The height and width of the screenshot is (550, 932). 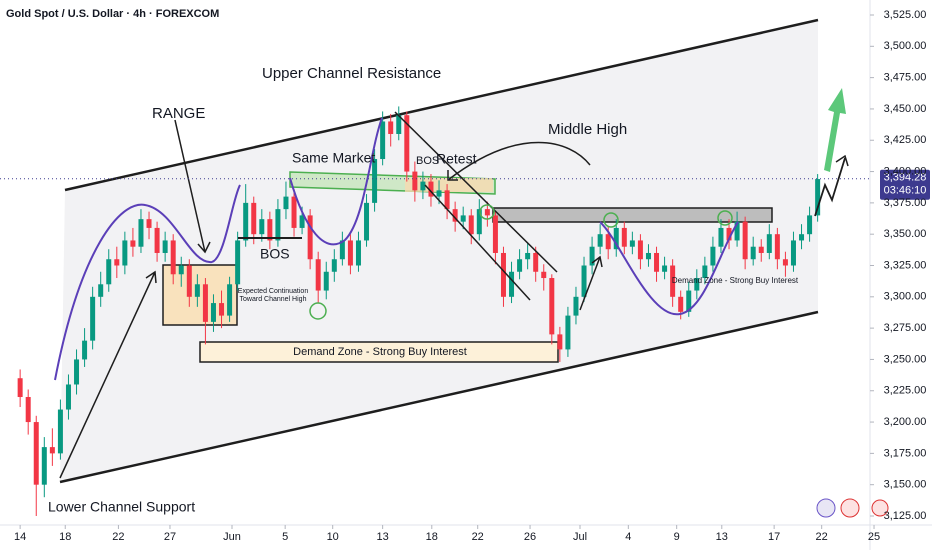 I want to click on x-tick-label: 4, so click(x=628, y=537).